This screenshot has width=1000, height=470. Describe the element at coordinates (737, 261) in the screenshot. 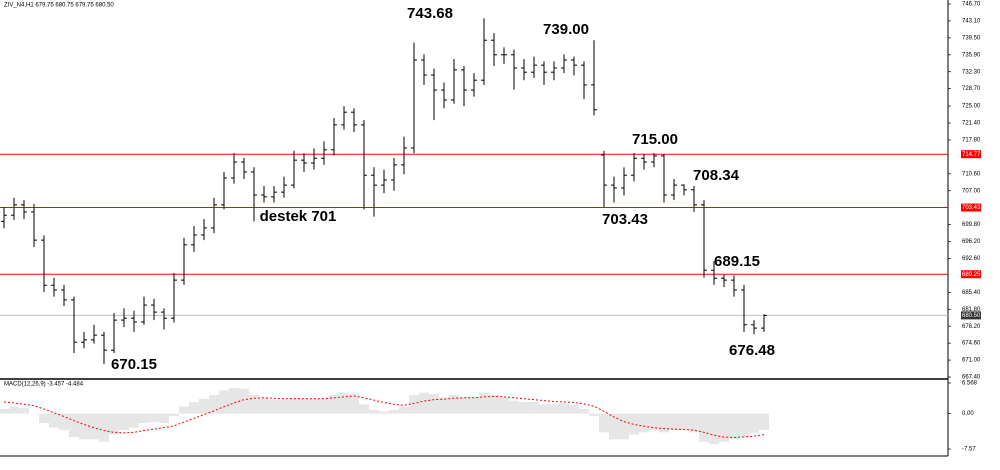

I see `annotation: 689.15` at that location.